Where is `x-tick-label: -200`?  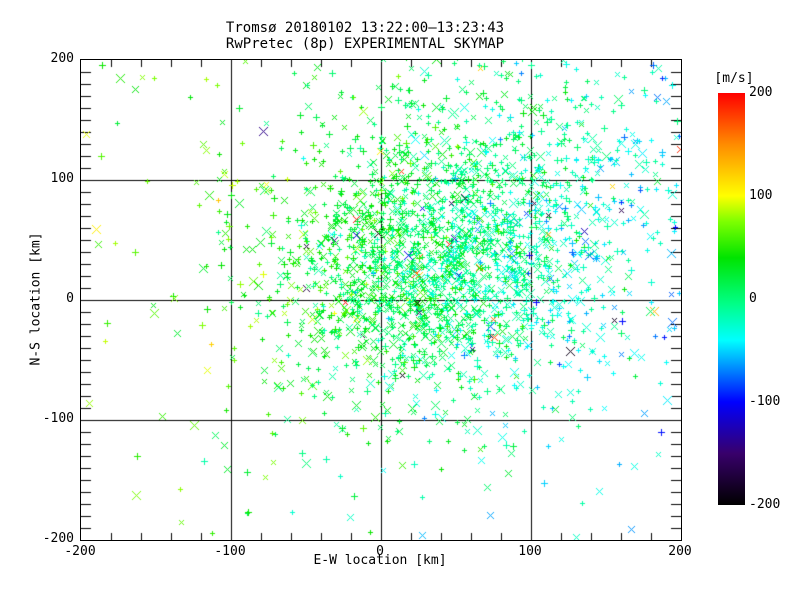
x-tick-label: -200 is located at coordinates (80, 551).